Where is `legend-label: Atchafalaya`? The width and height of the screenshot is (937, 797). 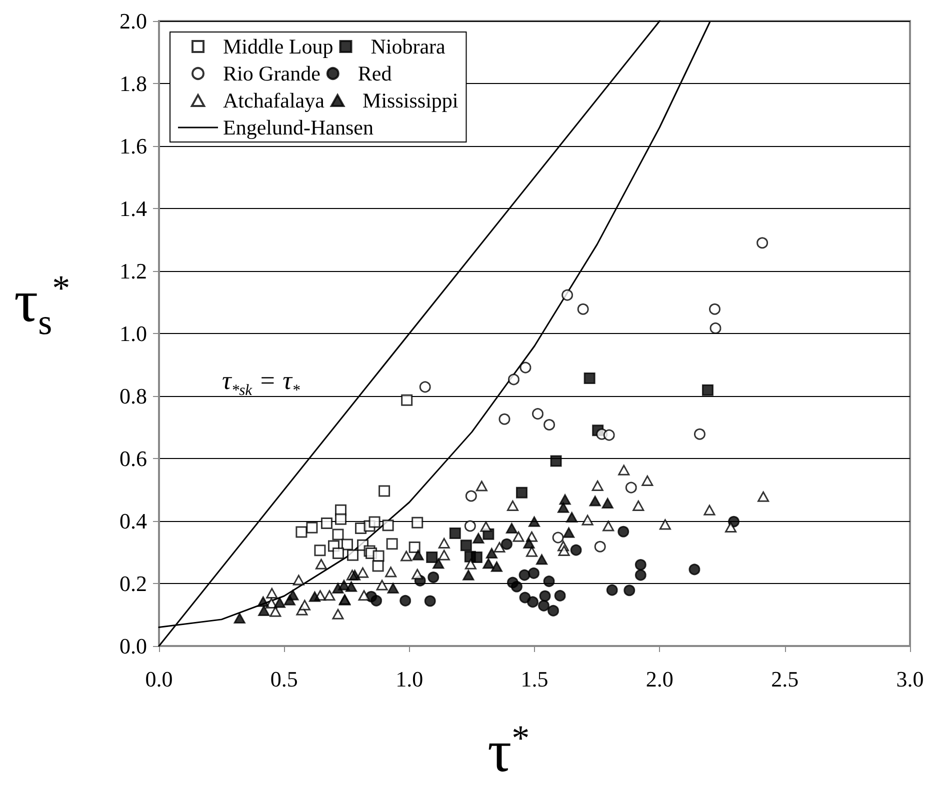
legend-label: Atchafalaya is located at coordinates (274, 100).